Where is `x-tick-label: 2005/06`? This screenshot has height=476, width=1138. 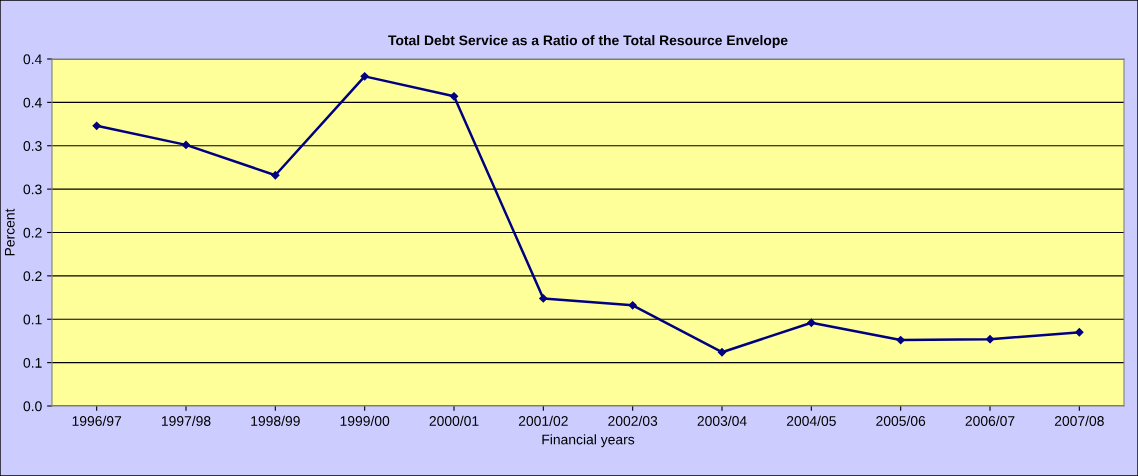 x-tick-label: 2005/06 is located at coordinates (901, 420).